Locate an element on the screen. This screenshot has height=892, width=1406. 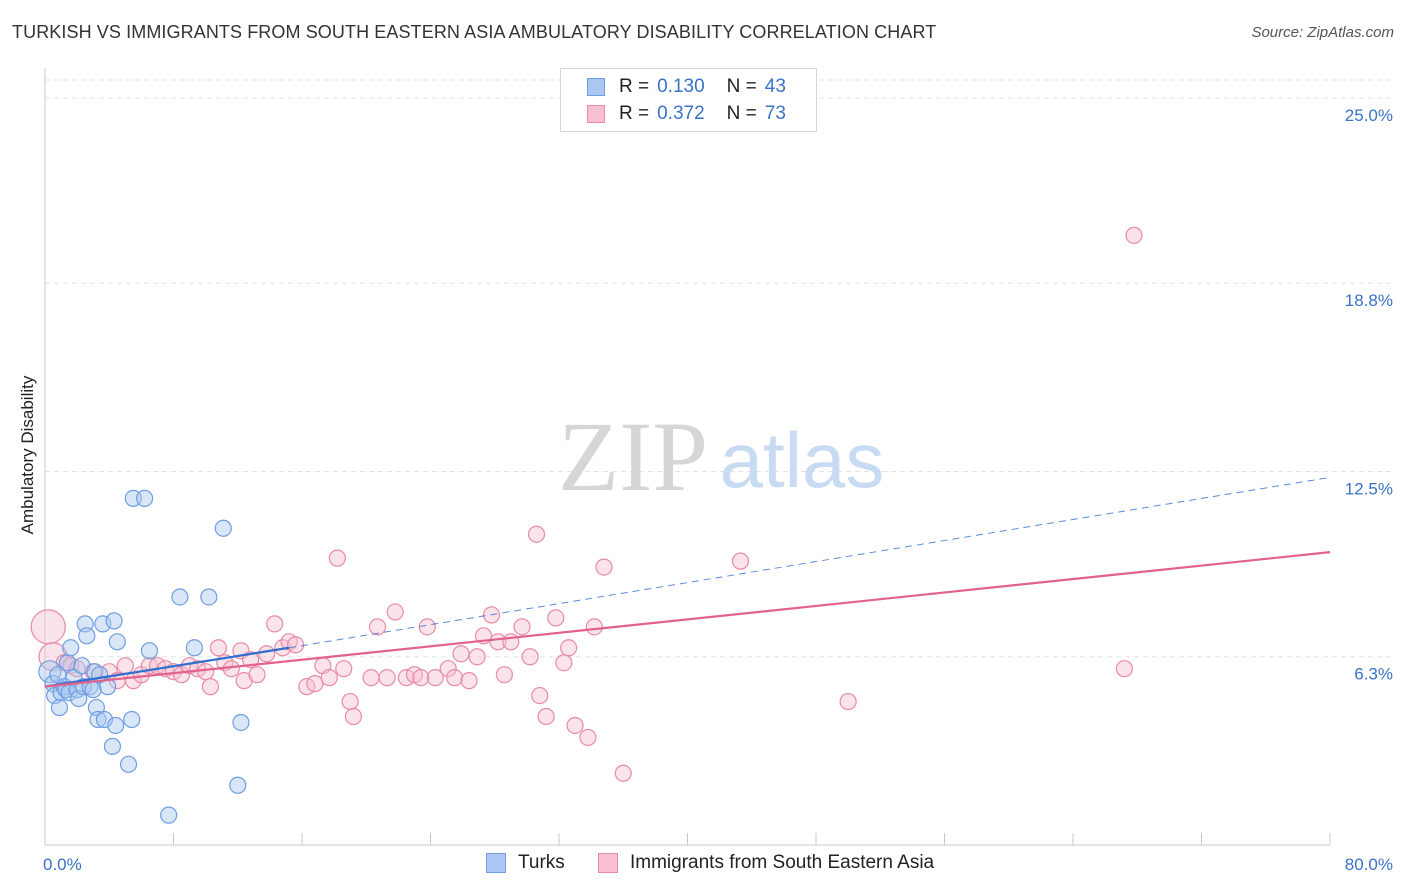
legend-item-immigrants: Immigrants from South Eastern Asia is located at coordinates (766, 863).